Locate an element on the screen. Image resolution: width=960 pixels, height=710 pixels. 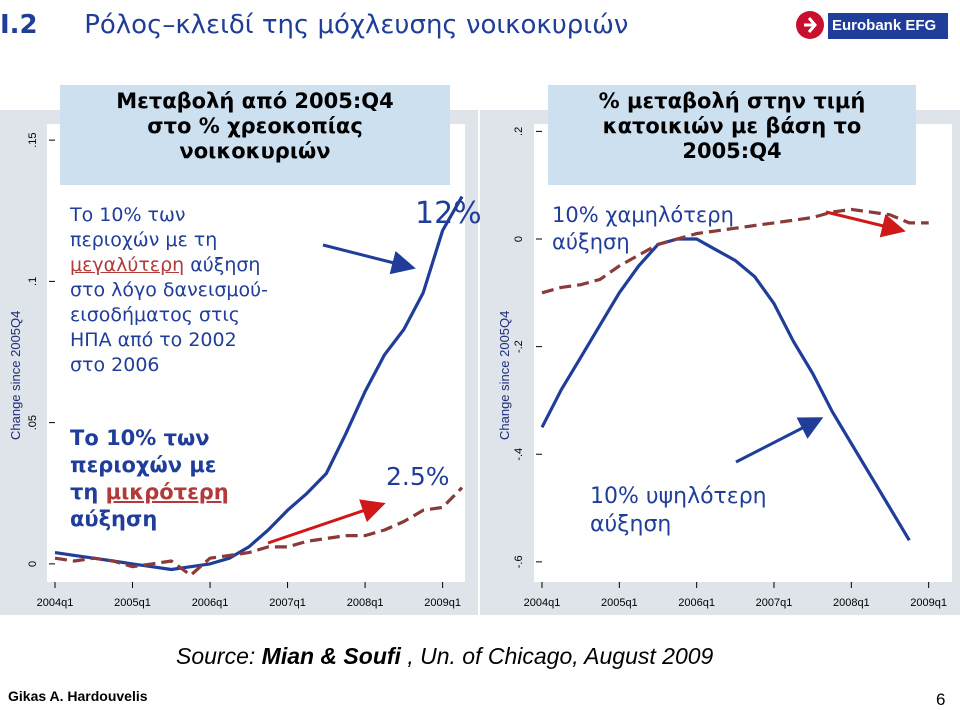
left-top-note-line-4: στο λόγο δανεισμού- is located at coordinates (169, 290).